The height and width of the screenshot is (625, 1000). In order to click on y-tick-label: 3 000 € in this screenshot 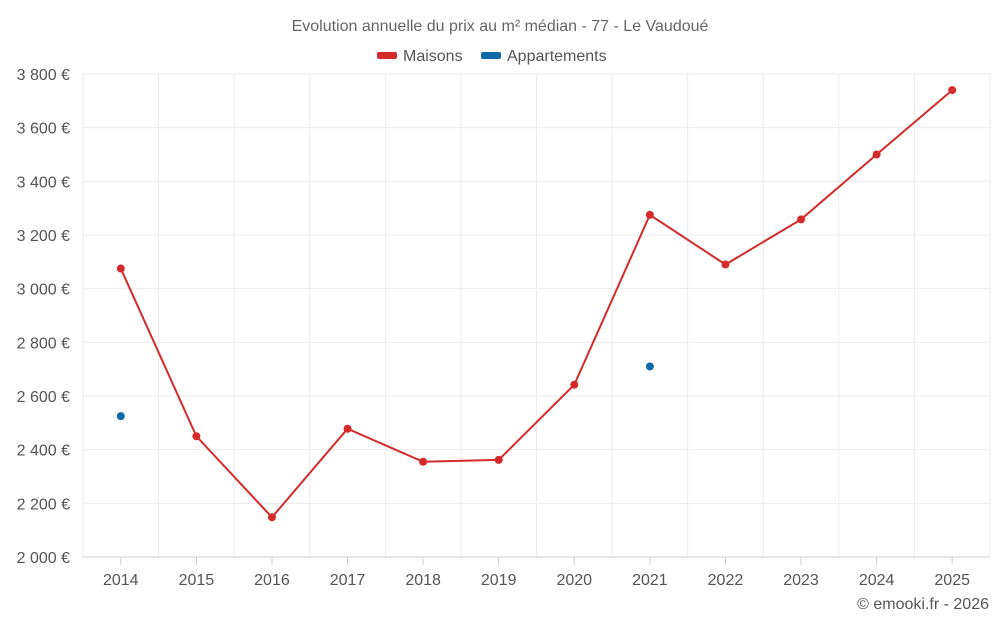, I will do `click(43, 290)`.